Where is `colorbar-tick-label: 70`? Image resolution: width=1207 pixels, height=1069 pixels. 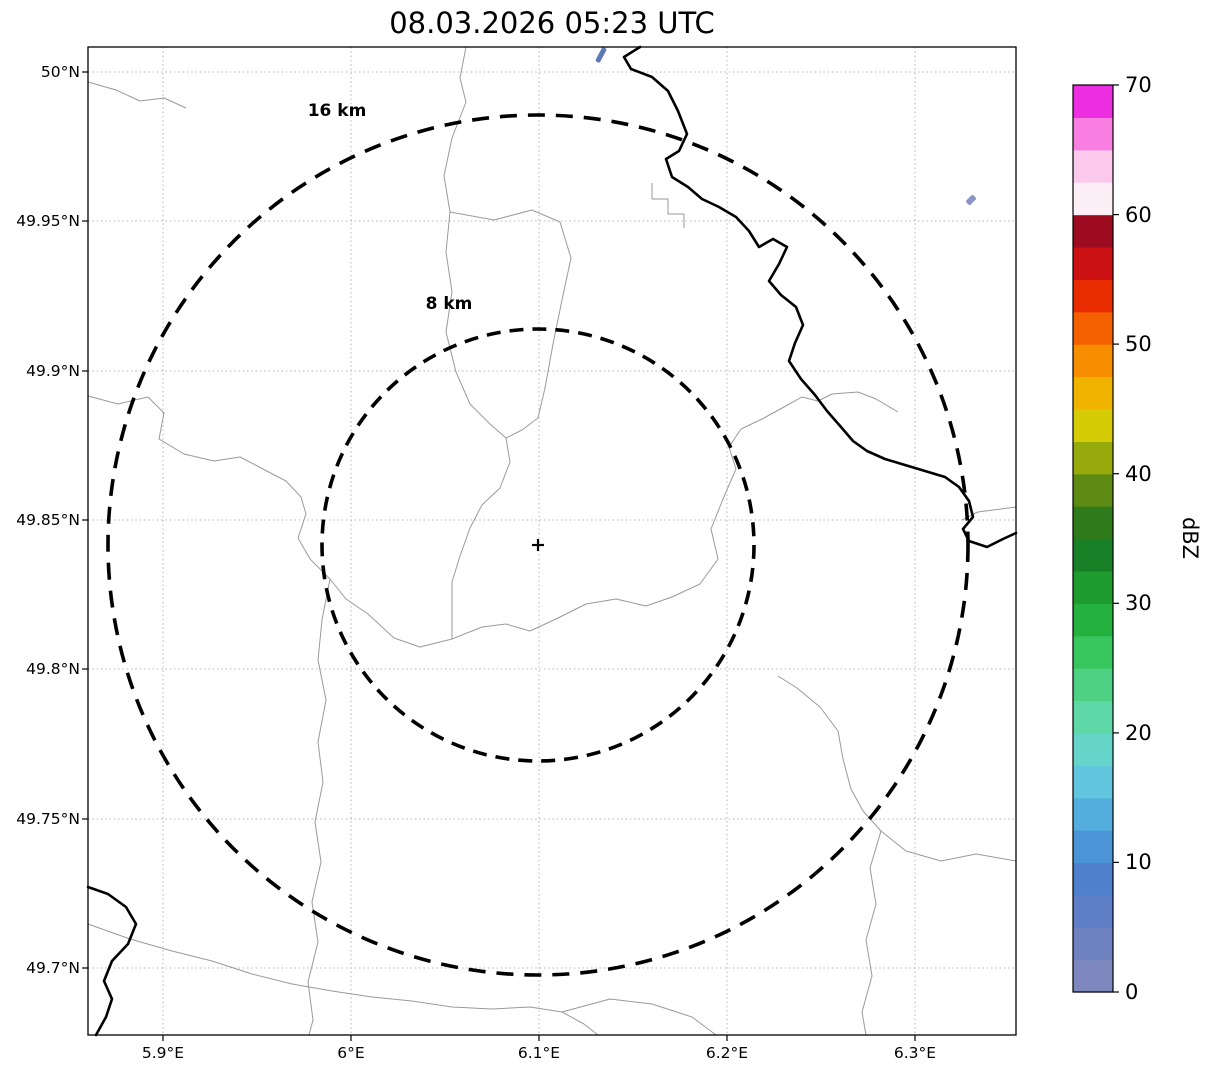
colorbar-tick-label: 70 is located at coordinates (1138, 85).